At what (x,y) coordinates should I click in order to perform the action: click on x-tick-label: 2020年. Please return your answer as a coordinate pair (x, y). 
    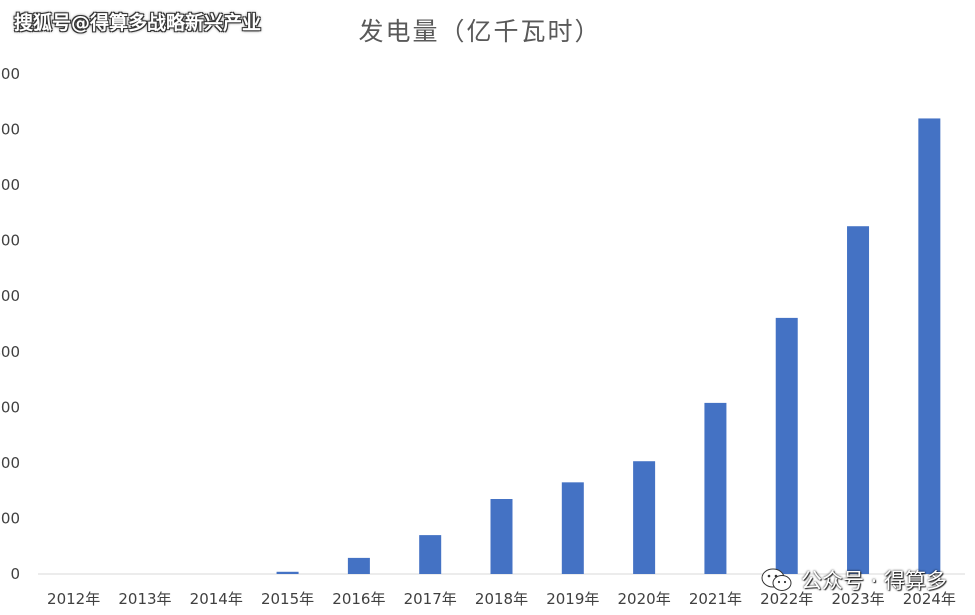
    Looking at the image, I should click on (644, 599).